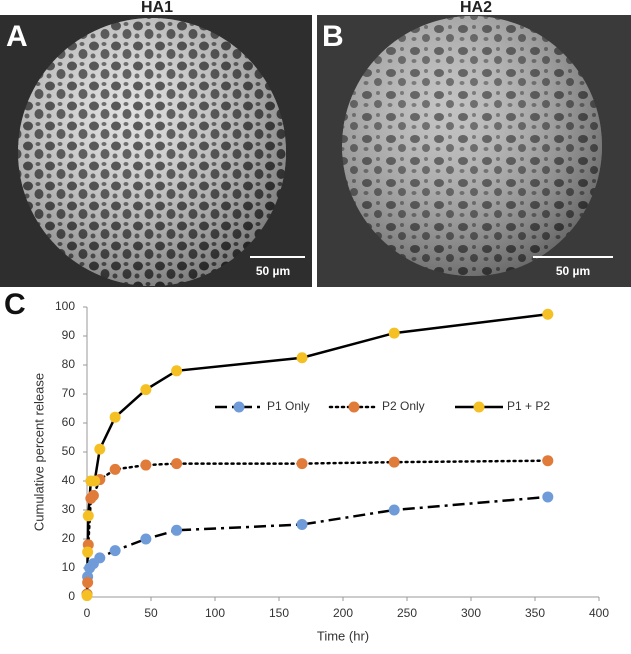 The image size is (631, 654). I want to click on y-tick-label: 40, so click(69, 480).